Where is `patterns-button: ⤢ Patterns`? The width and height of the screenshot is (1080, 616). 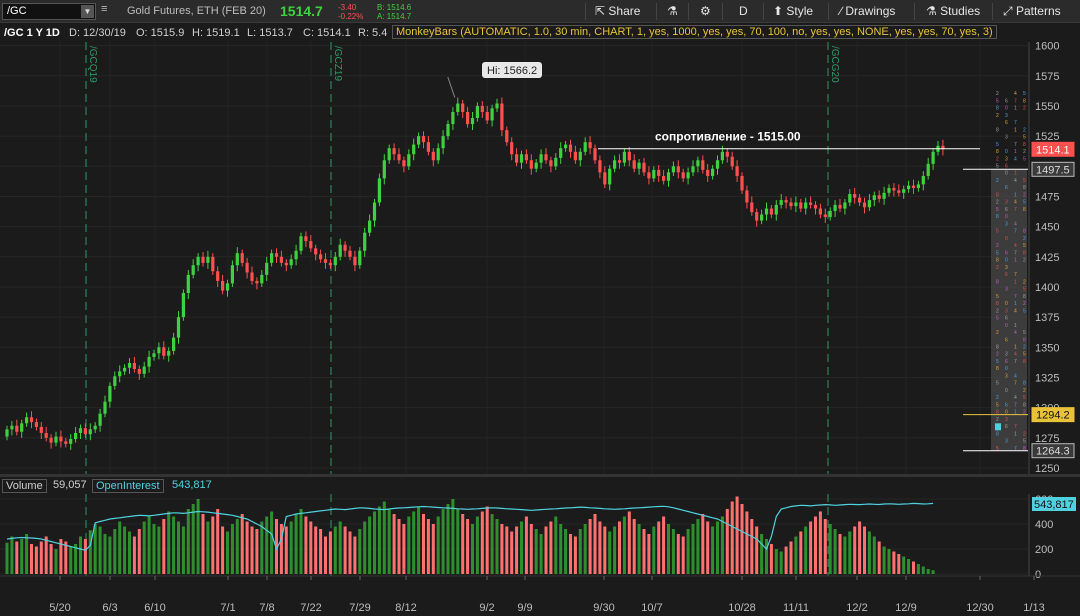 patterns-button: ⤢ Patterns is located at coordinates (1032, 11).